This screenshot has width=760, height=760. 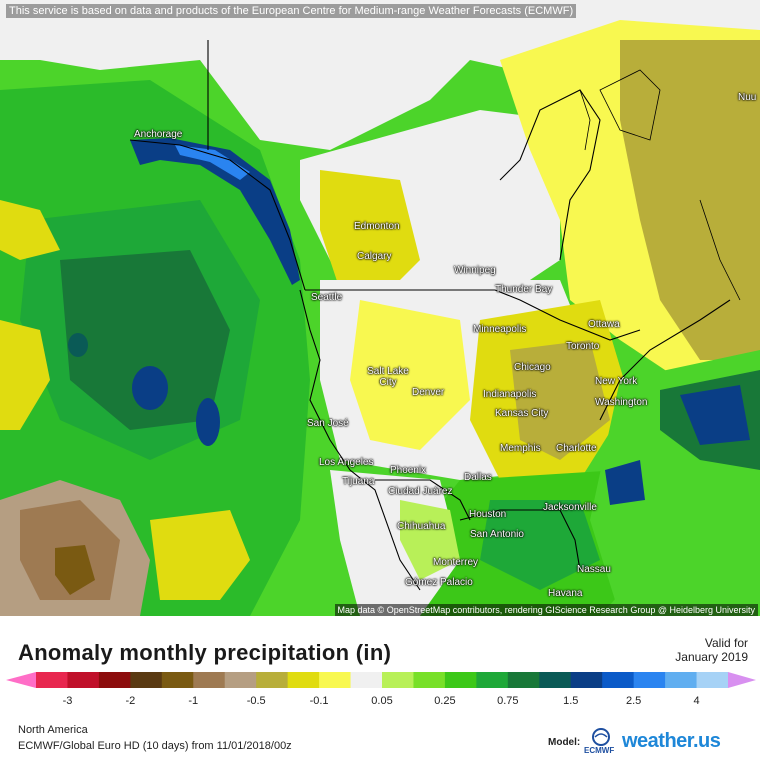 What do you see at coordinates (522, 413) in the screenshot?
I see `city-kansas-city: Kansas City` at bounding box center [522, 413].